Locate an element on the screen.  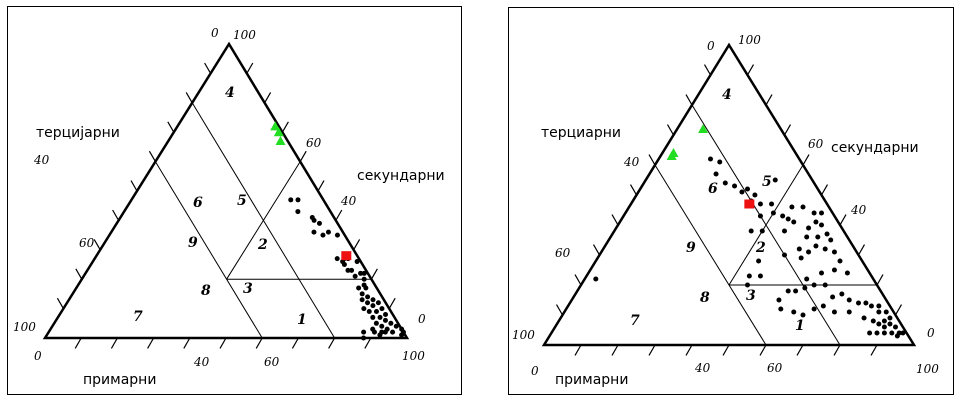
region-label-7: 7 is located at coordinates (635, 321).